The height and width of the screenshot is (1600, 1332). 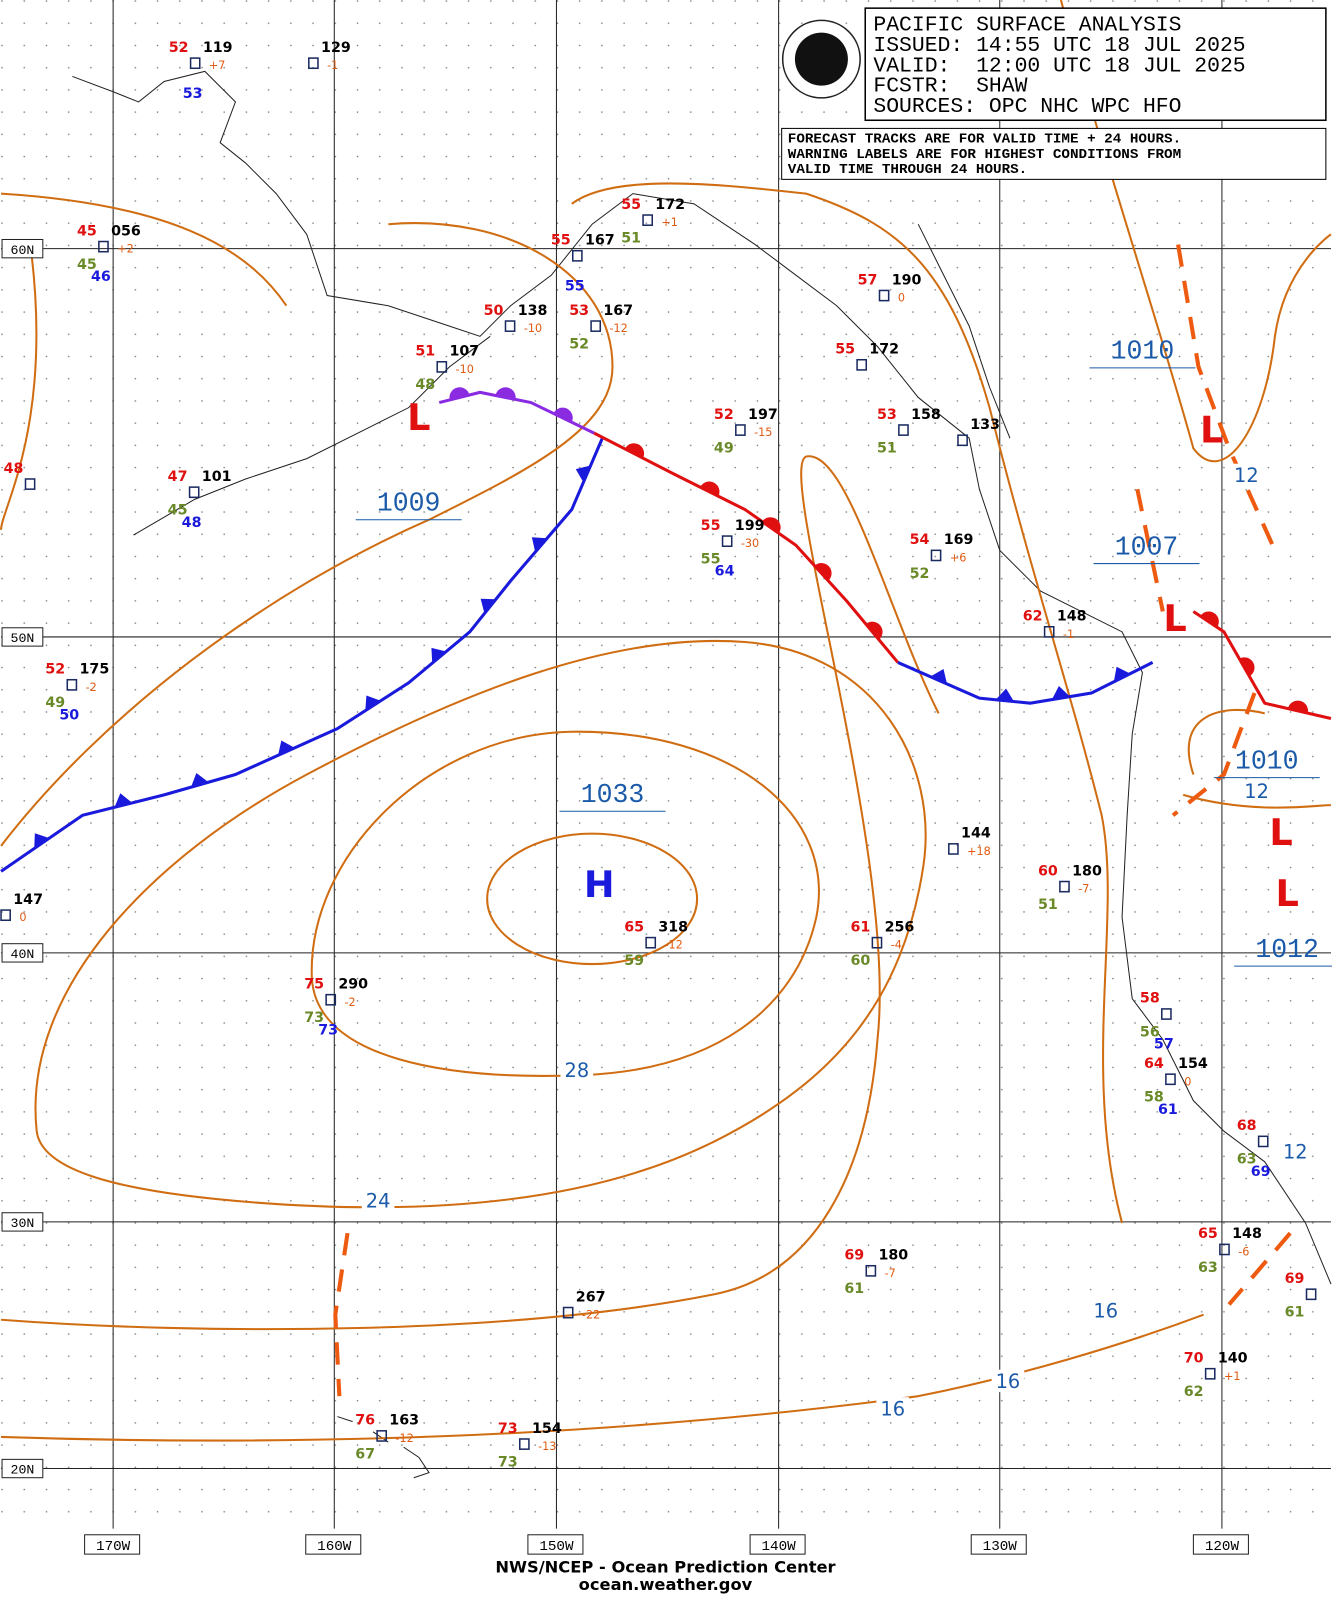 I want to click on pressure-code: 119, so click(x=218, y=48).